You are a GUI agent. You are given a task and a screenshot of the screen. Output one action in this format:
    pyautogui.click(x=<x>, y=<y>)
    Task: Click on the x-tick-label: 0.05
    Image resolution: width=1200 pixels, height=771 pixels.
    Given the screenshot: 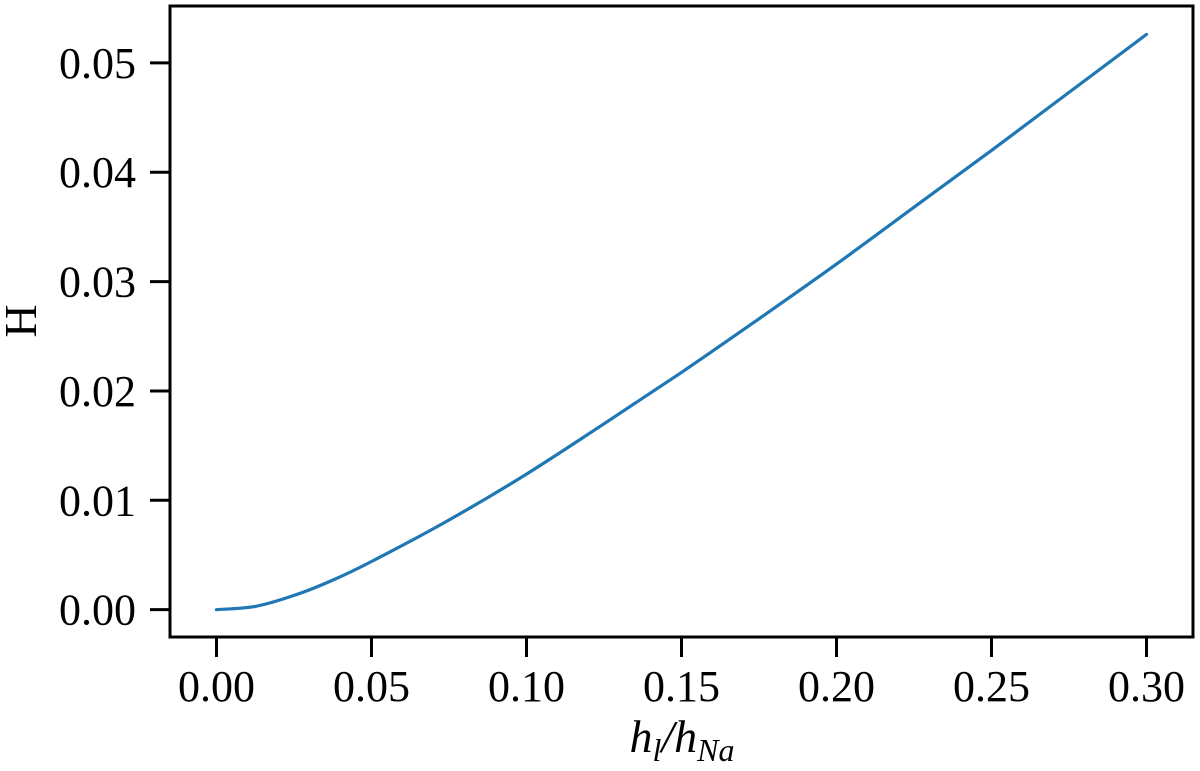 What is the action you would take?
    pyautogui.click(x=371, y=686)
    